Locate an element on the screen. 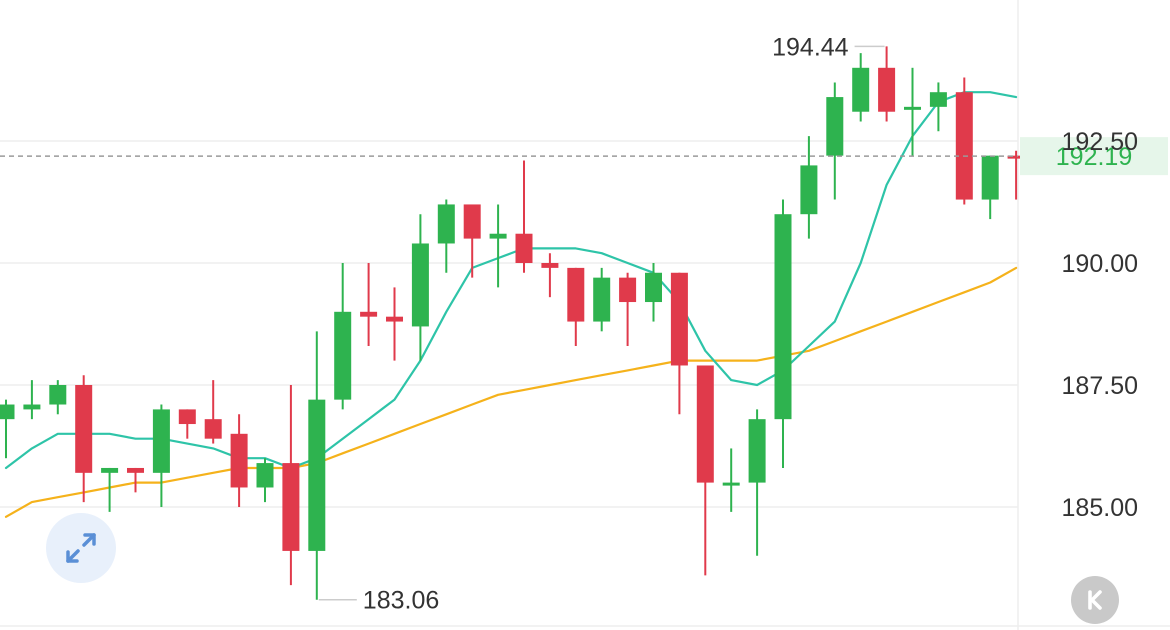 Image resolution: width=1170 pixels, height=630 pixels. expand-chart-button is located at coordinates (81, 548).